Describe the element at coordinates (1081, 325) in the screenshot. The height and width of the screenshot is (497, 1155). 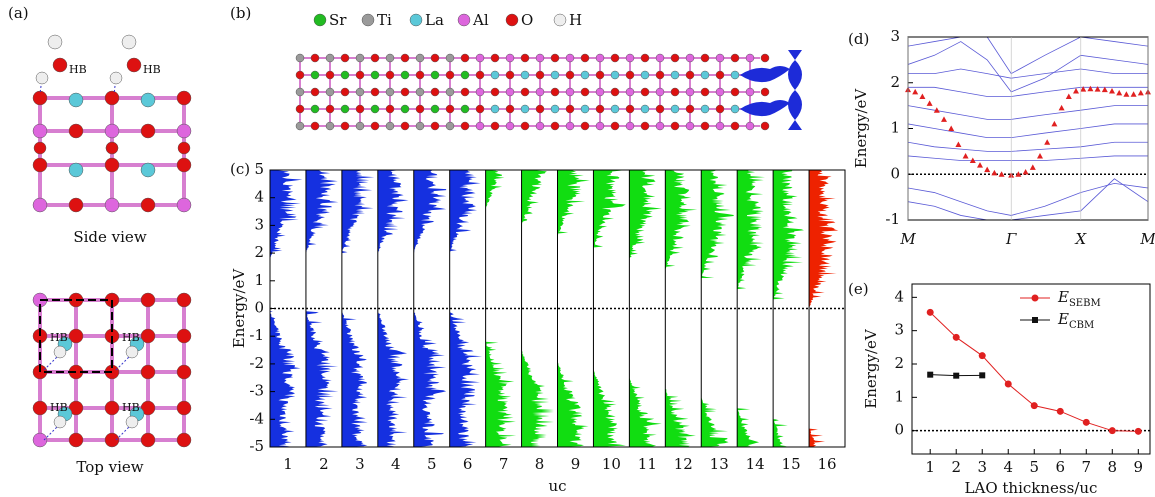
I see `legend-subscript: CBM` at that location.